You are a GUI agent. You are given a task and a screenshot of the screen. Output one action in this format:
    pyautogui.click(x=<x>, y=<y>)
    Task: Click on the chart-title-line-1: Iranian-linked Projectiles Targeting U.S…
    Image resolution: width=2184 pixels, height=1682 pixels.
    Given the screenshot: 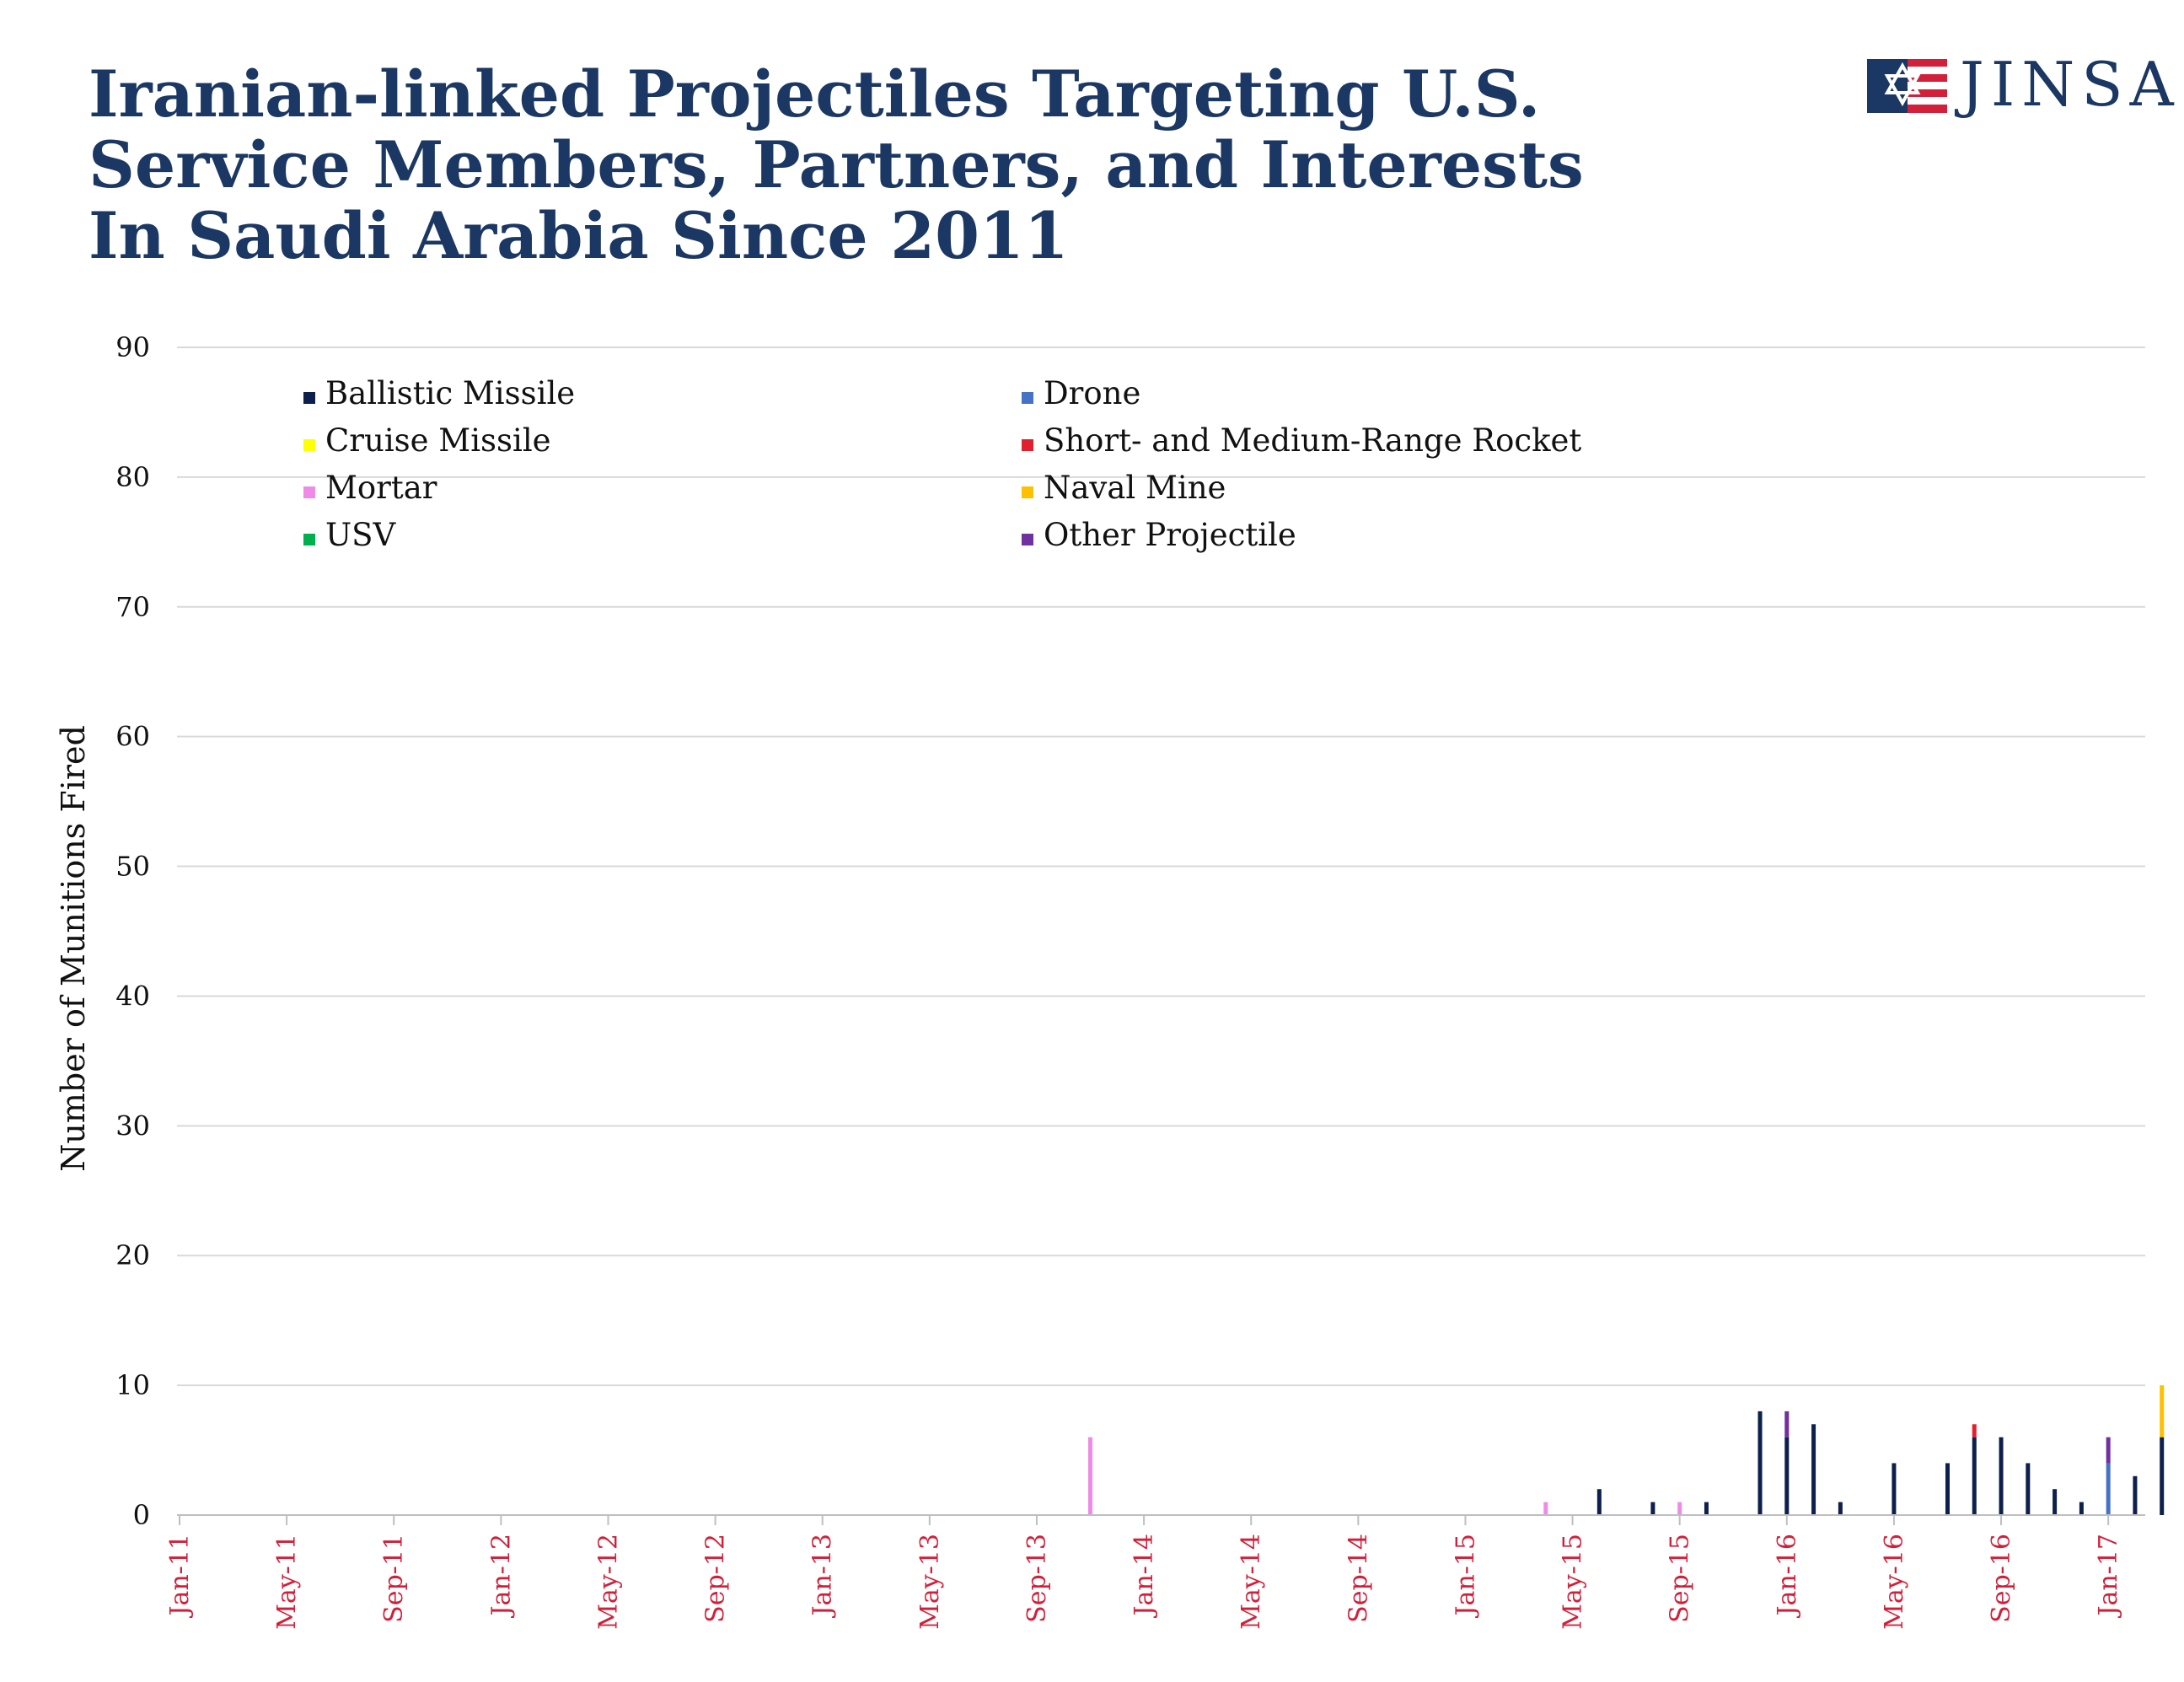 What is the action you would take?
    pyautogui.click(x=815, y=94)
    